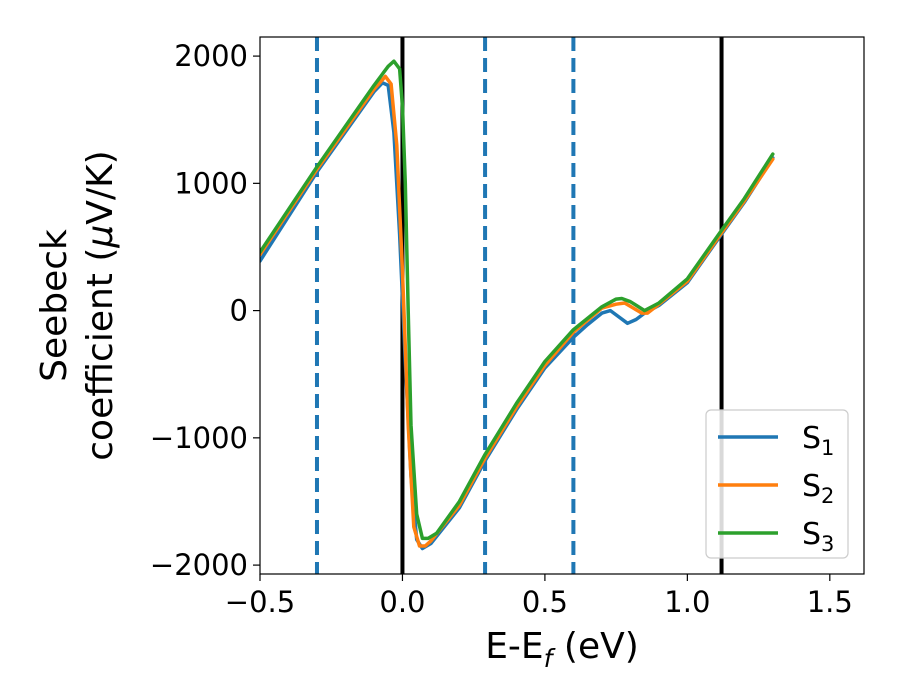 Image resolution: width=900 pixels, height=700 pixels. I want to click on legend-label-s1: S1, so click(818, 440).